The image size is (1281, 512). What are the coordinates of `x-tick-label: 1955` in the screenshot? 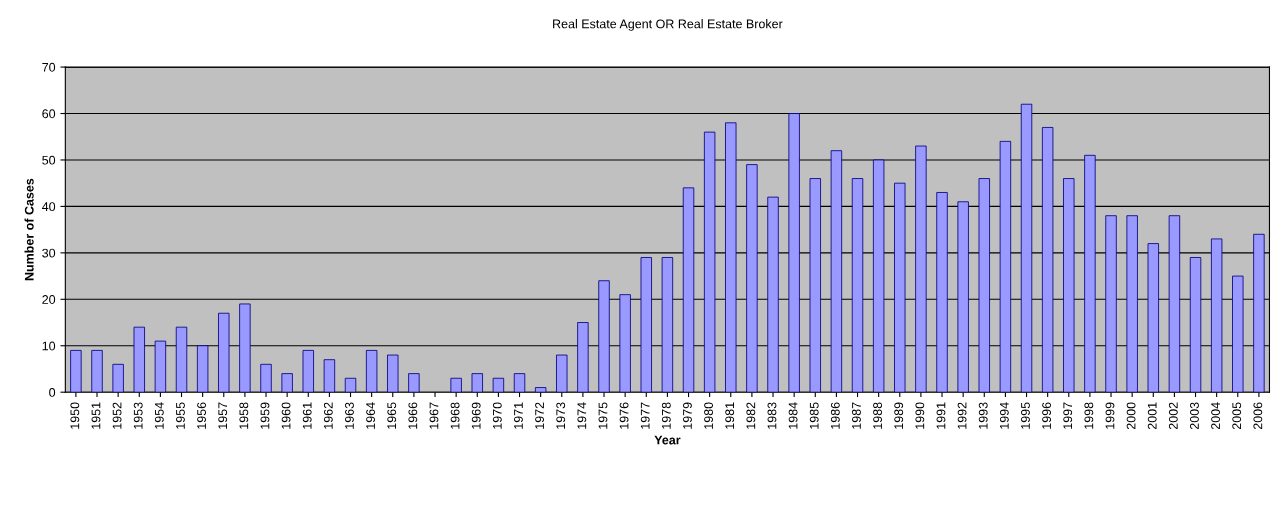 It's located at (180, 415).